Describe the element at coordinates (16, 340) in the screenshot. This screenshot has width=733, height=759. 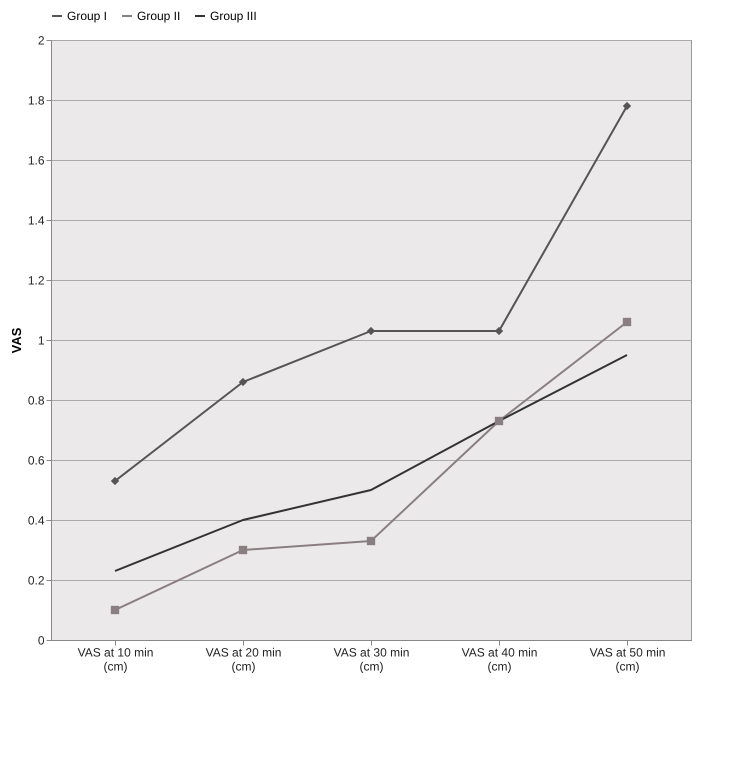
I see `y-axis-title: VAS` at that location.